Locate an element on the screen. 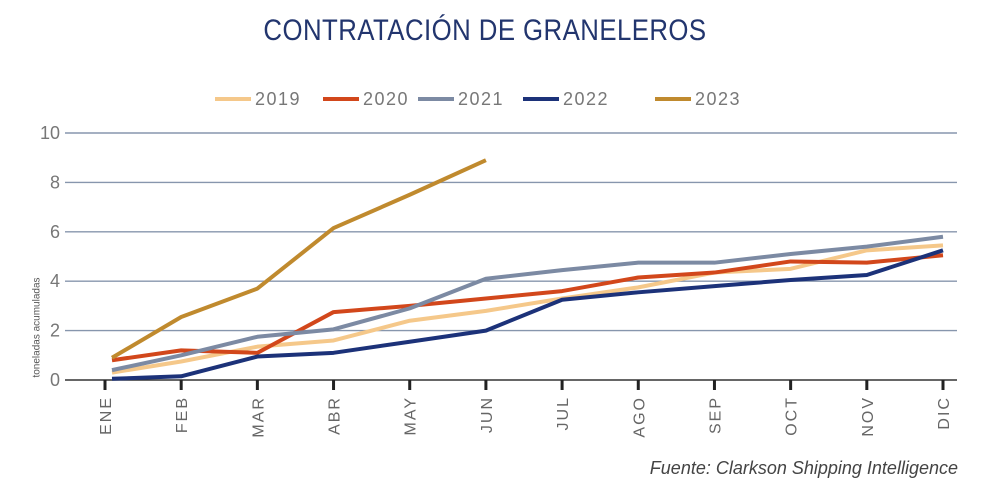 Image resolution: width=1000 pixels, height=500 pixels. x-tick-label: SEP is located at coordinates (715, 415).